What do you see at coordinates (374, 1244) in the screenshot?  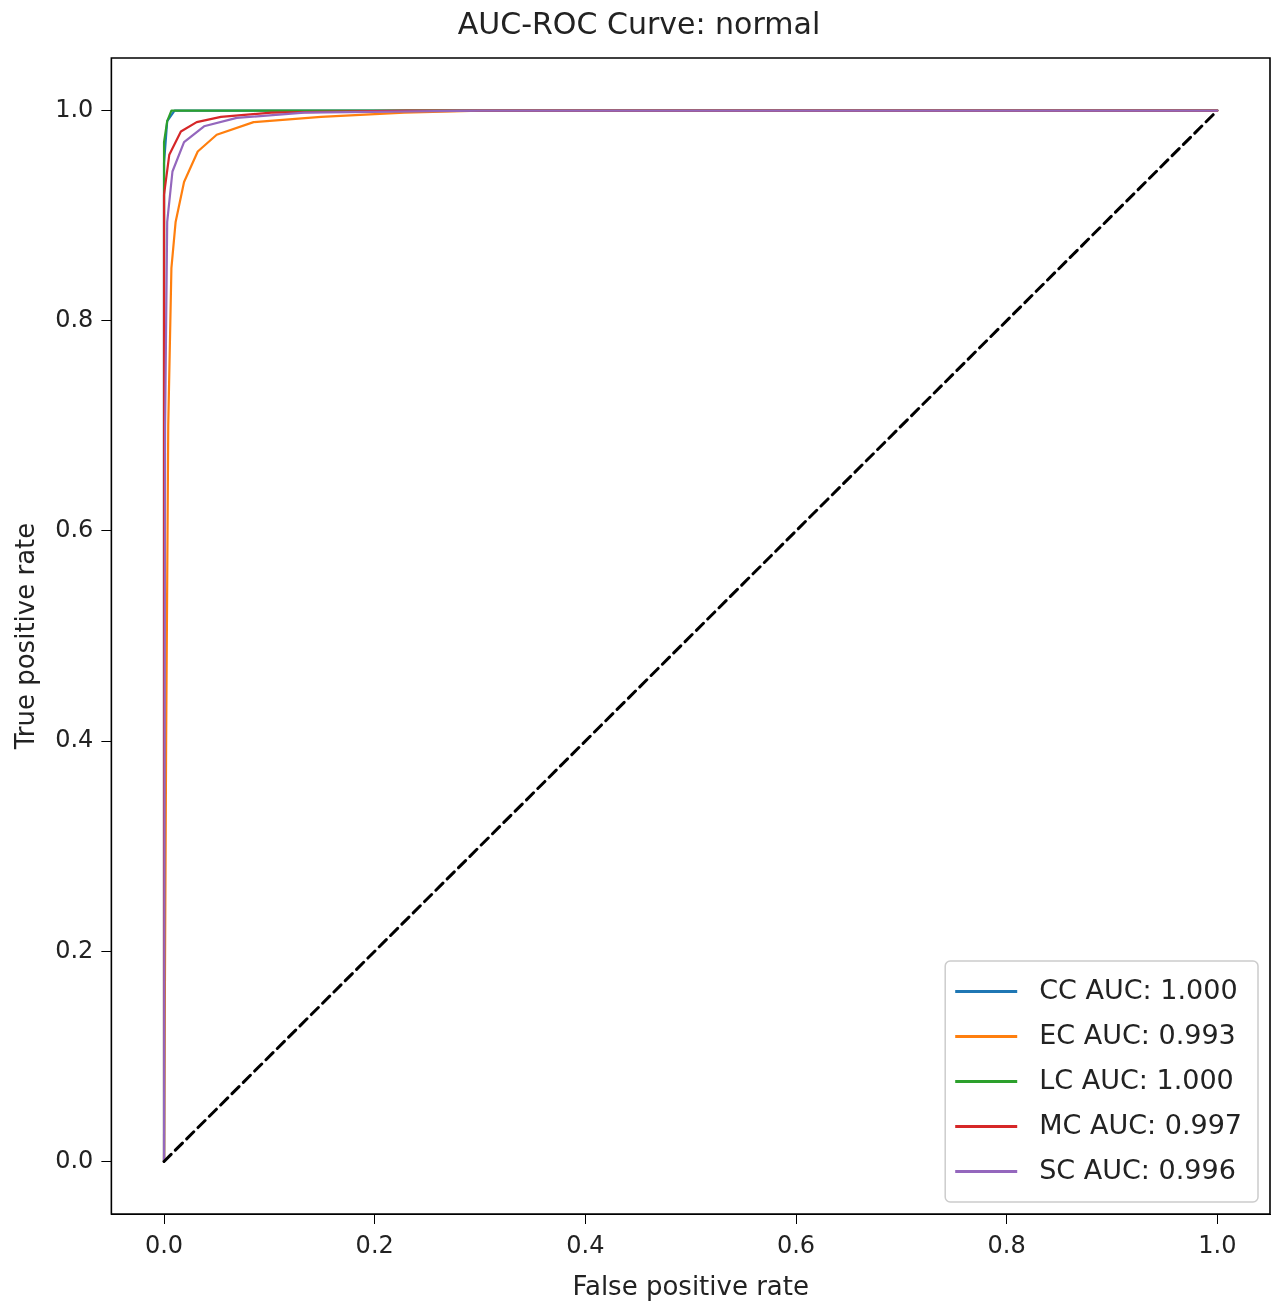 I see `x-tick-label: 0.2` at bounding box center [374, 1244].